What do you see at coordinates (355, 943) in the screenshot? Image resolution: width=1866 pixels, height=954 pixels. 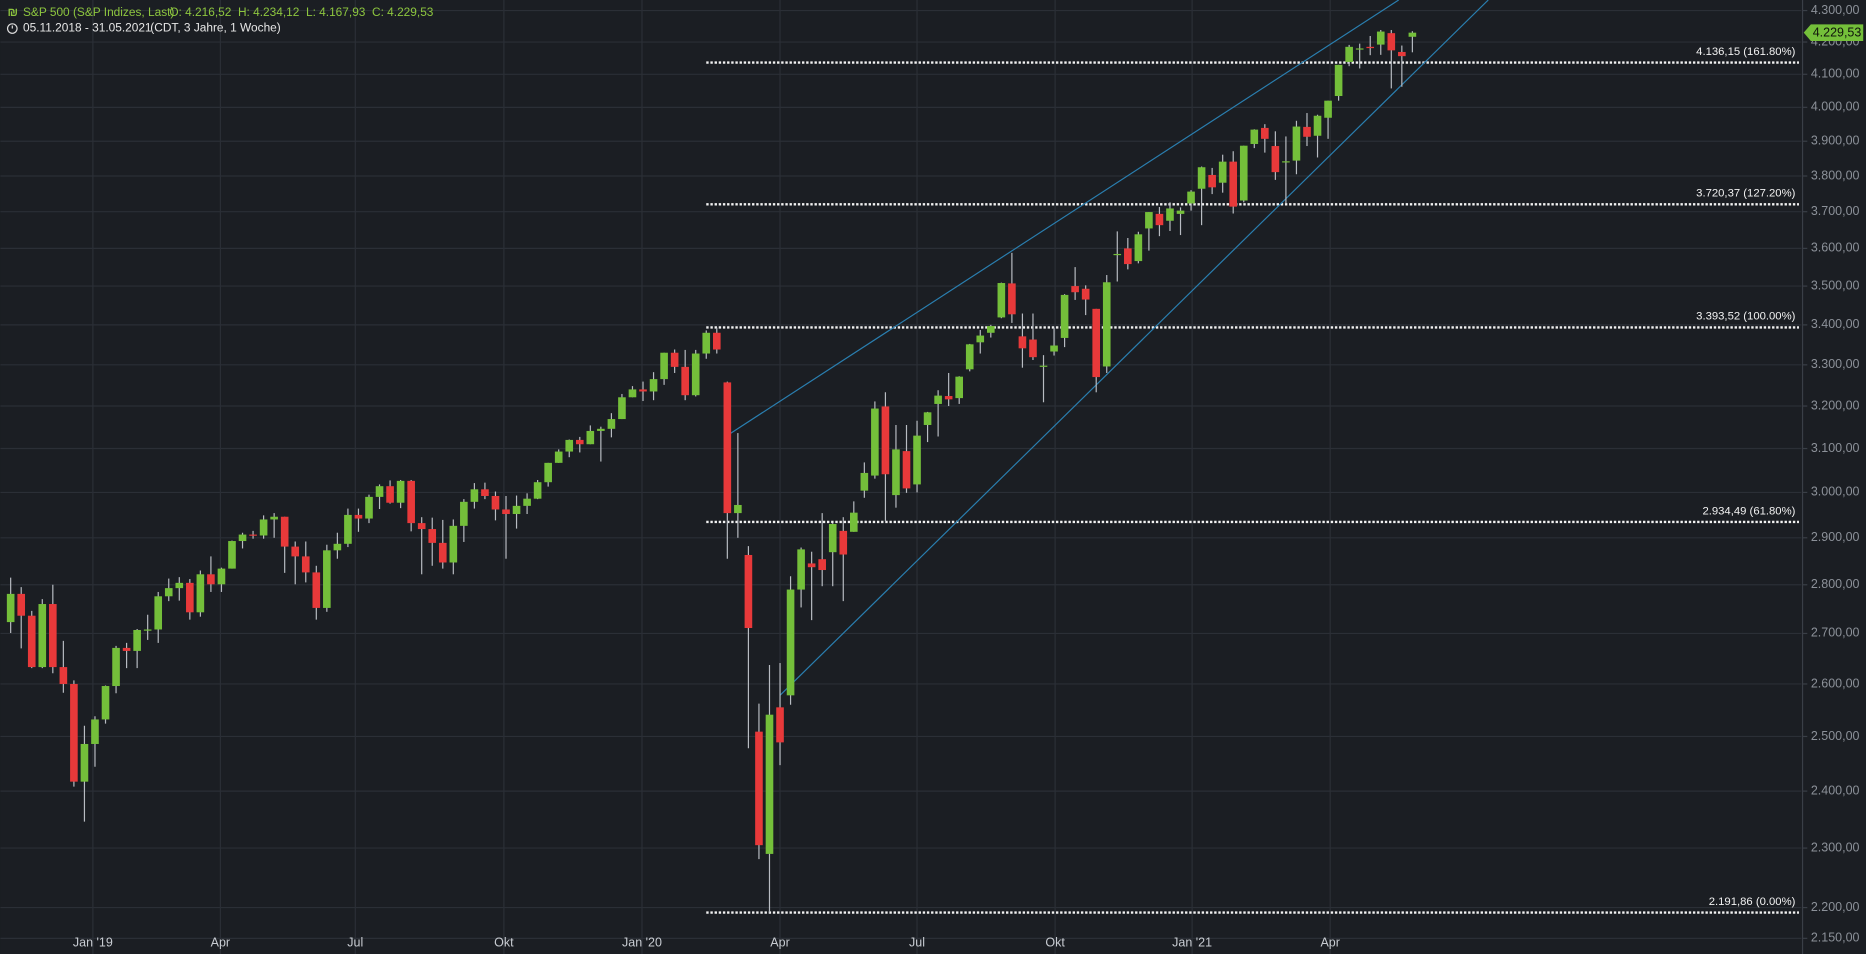 I see `x-tick-label: Jul` at bounding box center [355, 943].